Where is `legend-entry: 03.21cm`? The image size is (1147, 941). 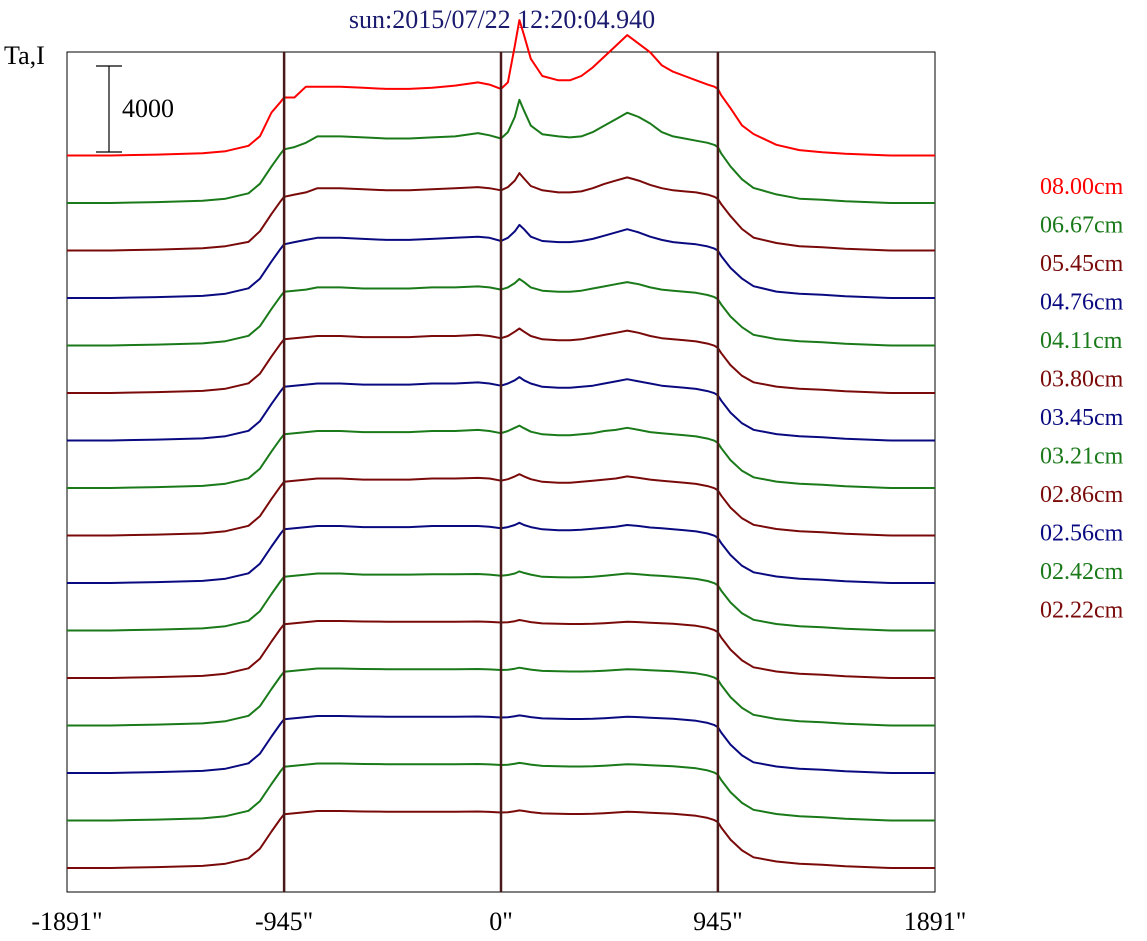
legend-entry: 03.21cm is located at coordinates (1082, 457).